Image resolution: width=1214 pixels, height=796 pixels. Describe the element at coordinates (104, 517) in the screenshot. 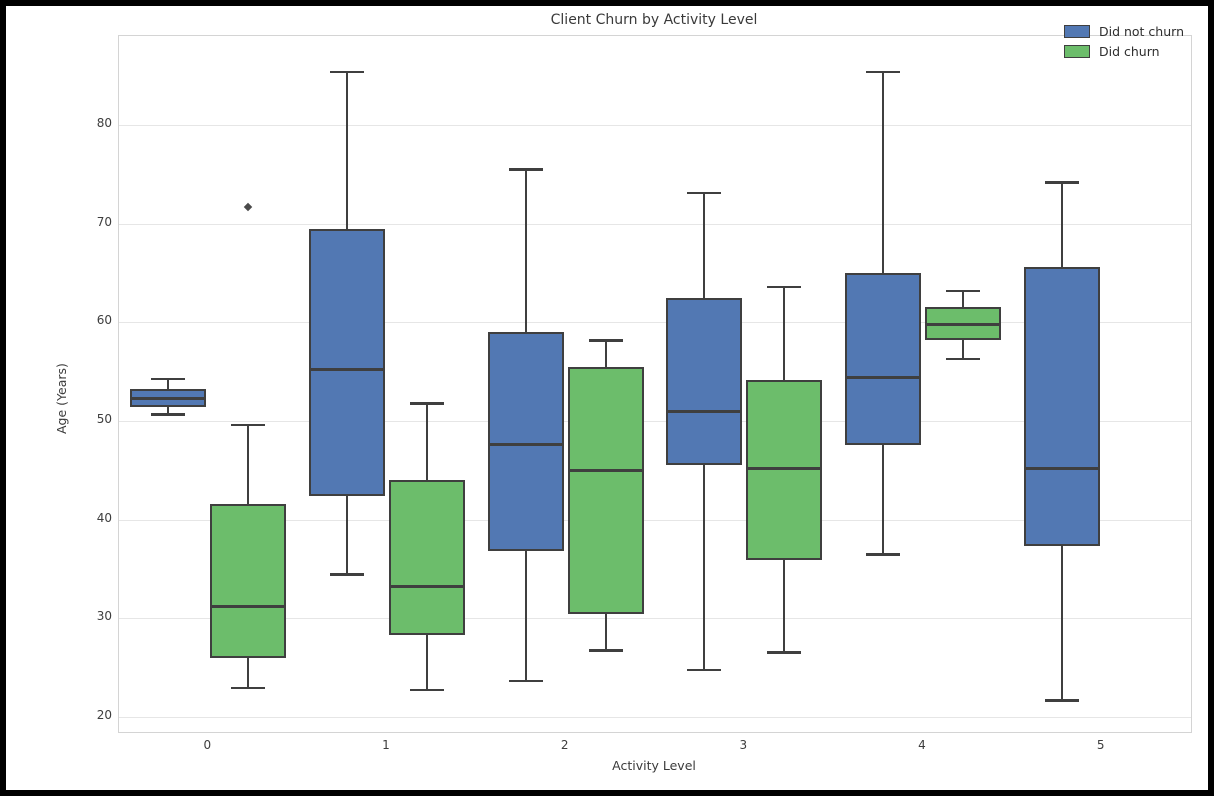

I see `y-tick-label: 40` at that location.